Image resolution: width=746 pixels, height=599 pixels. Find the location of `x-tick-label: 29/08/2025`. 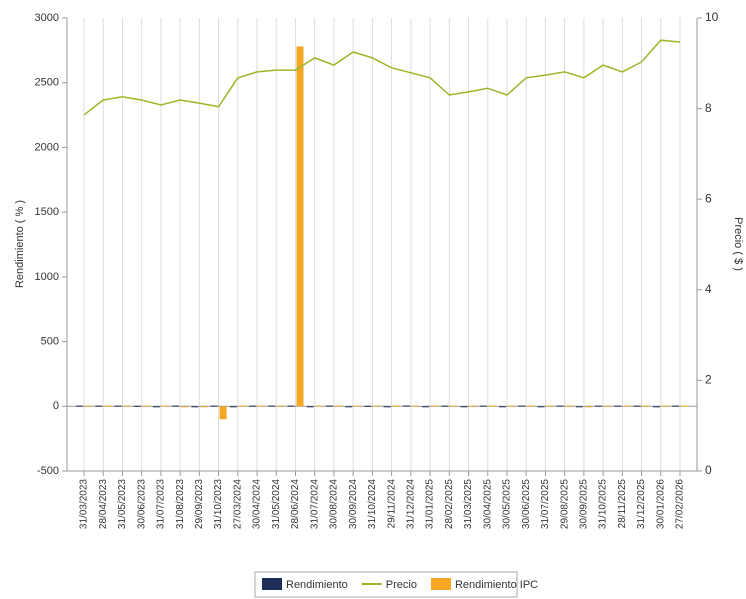

x-tick-label: 29/08/2025 is located at coordinates (564, 504).